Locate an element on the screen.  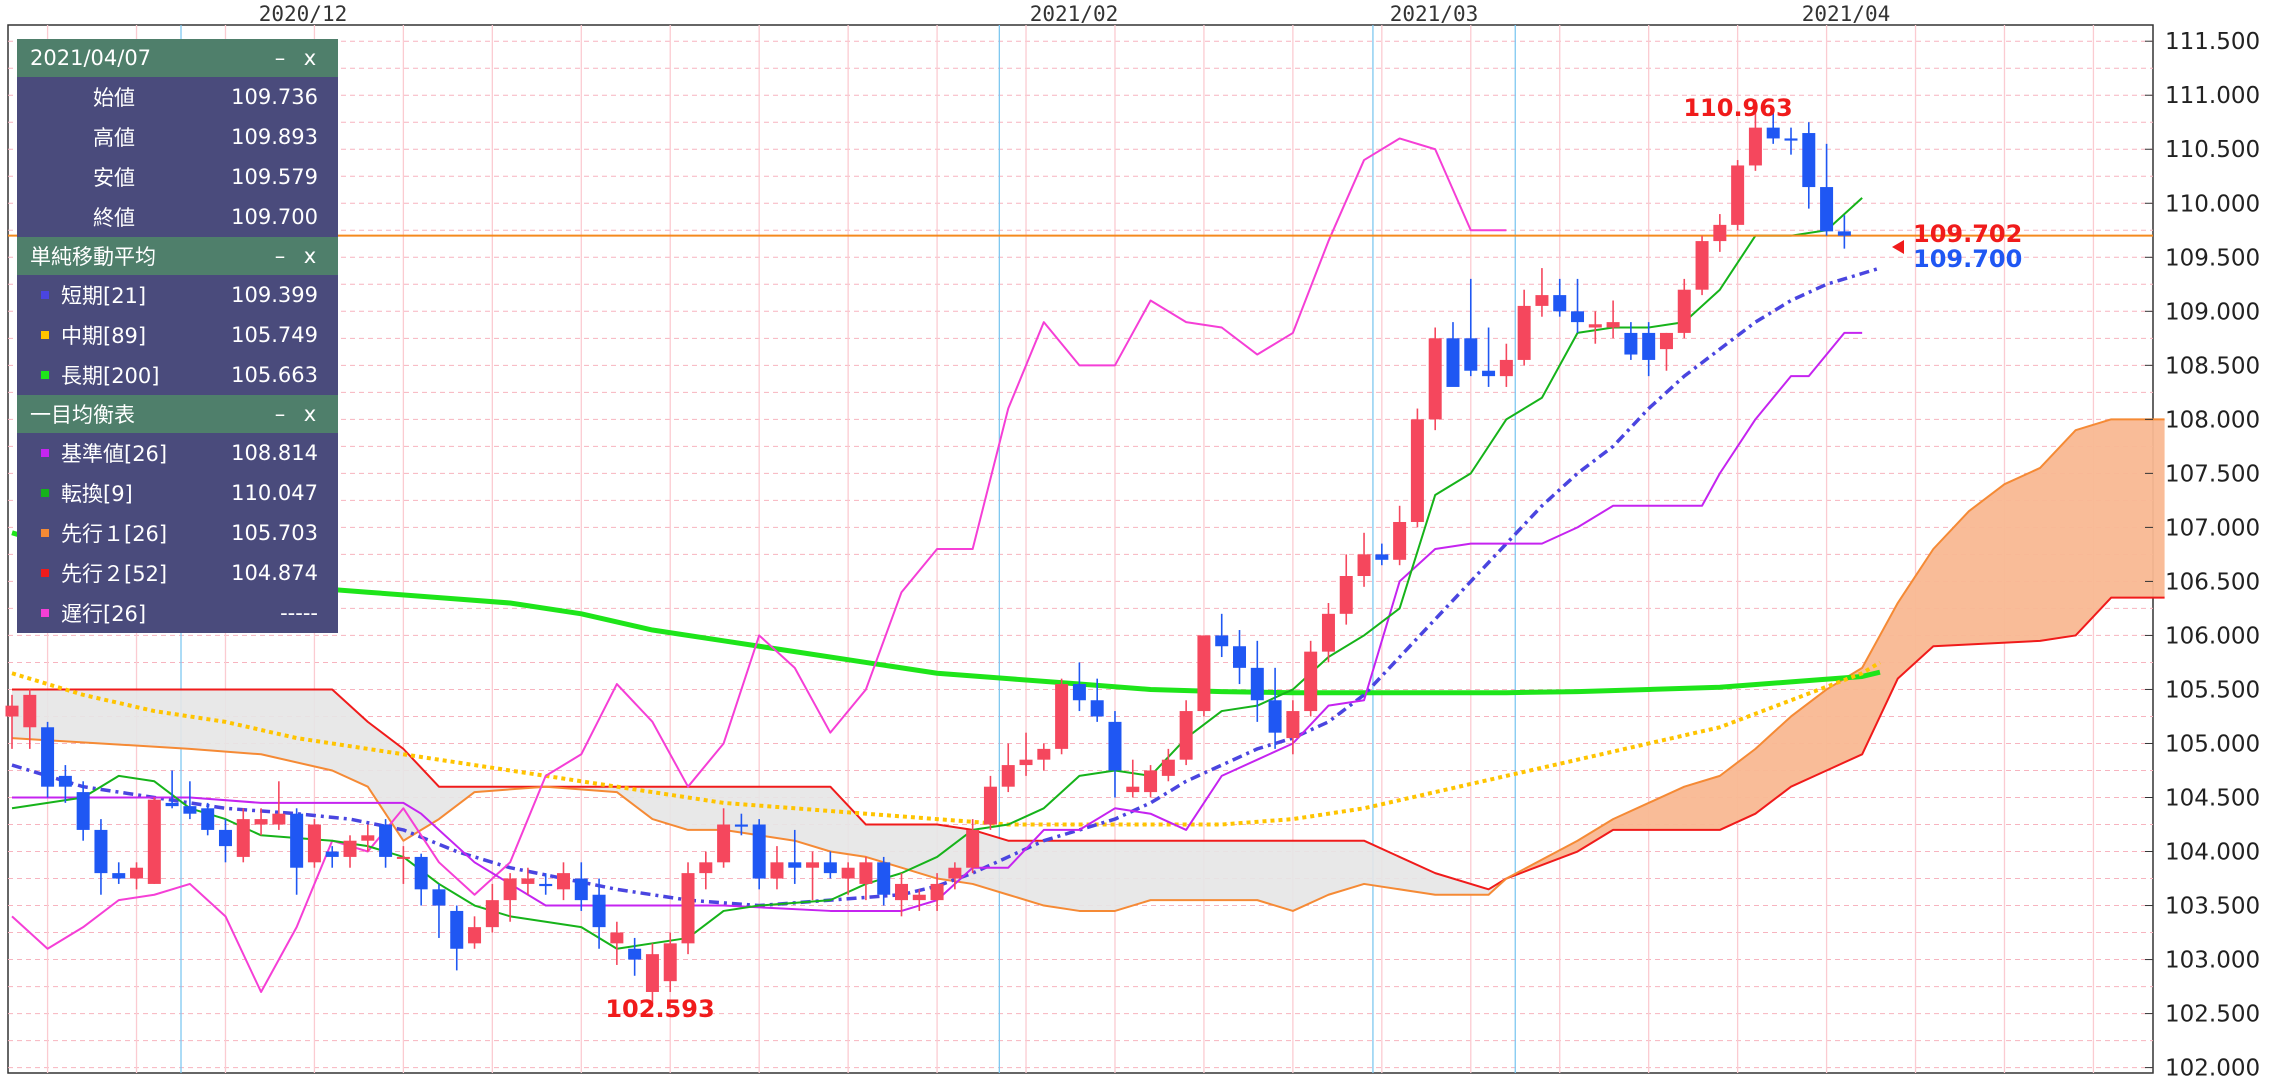
price-label-upper: 109.702 is located at coordinates (1967, 234).